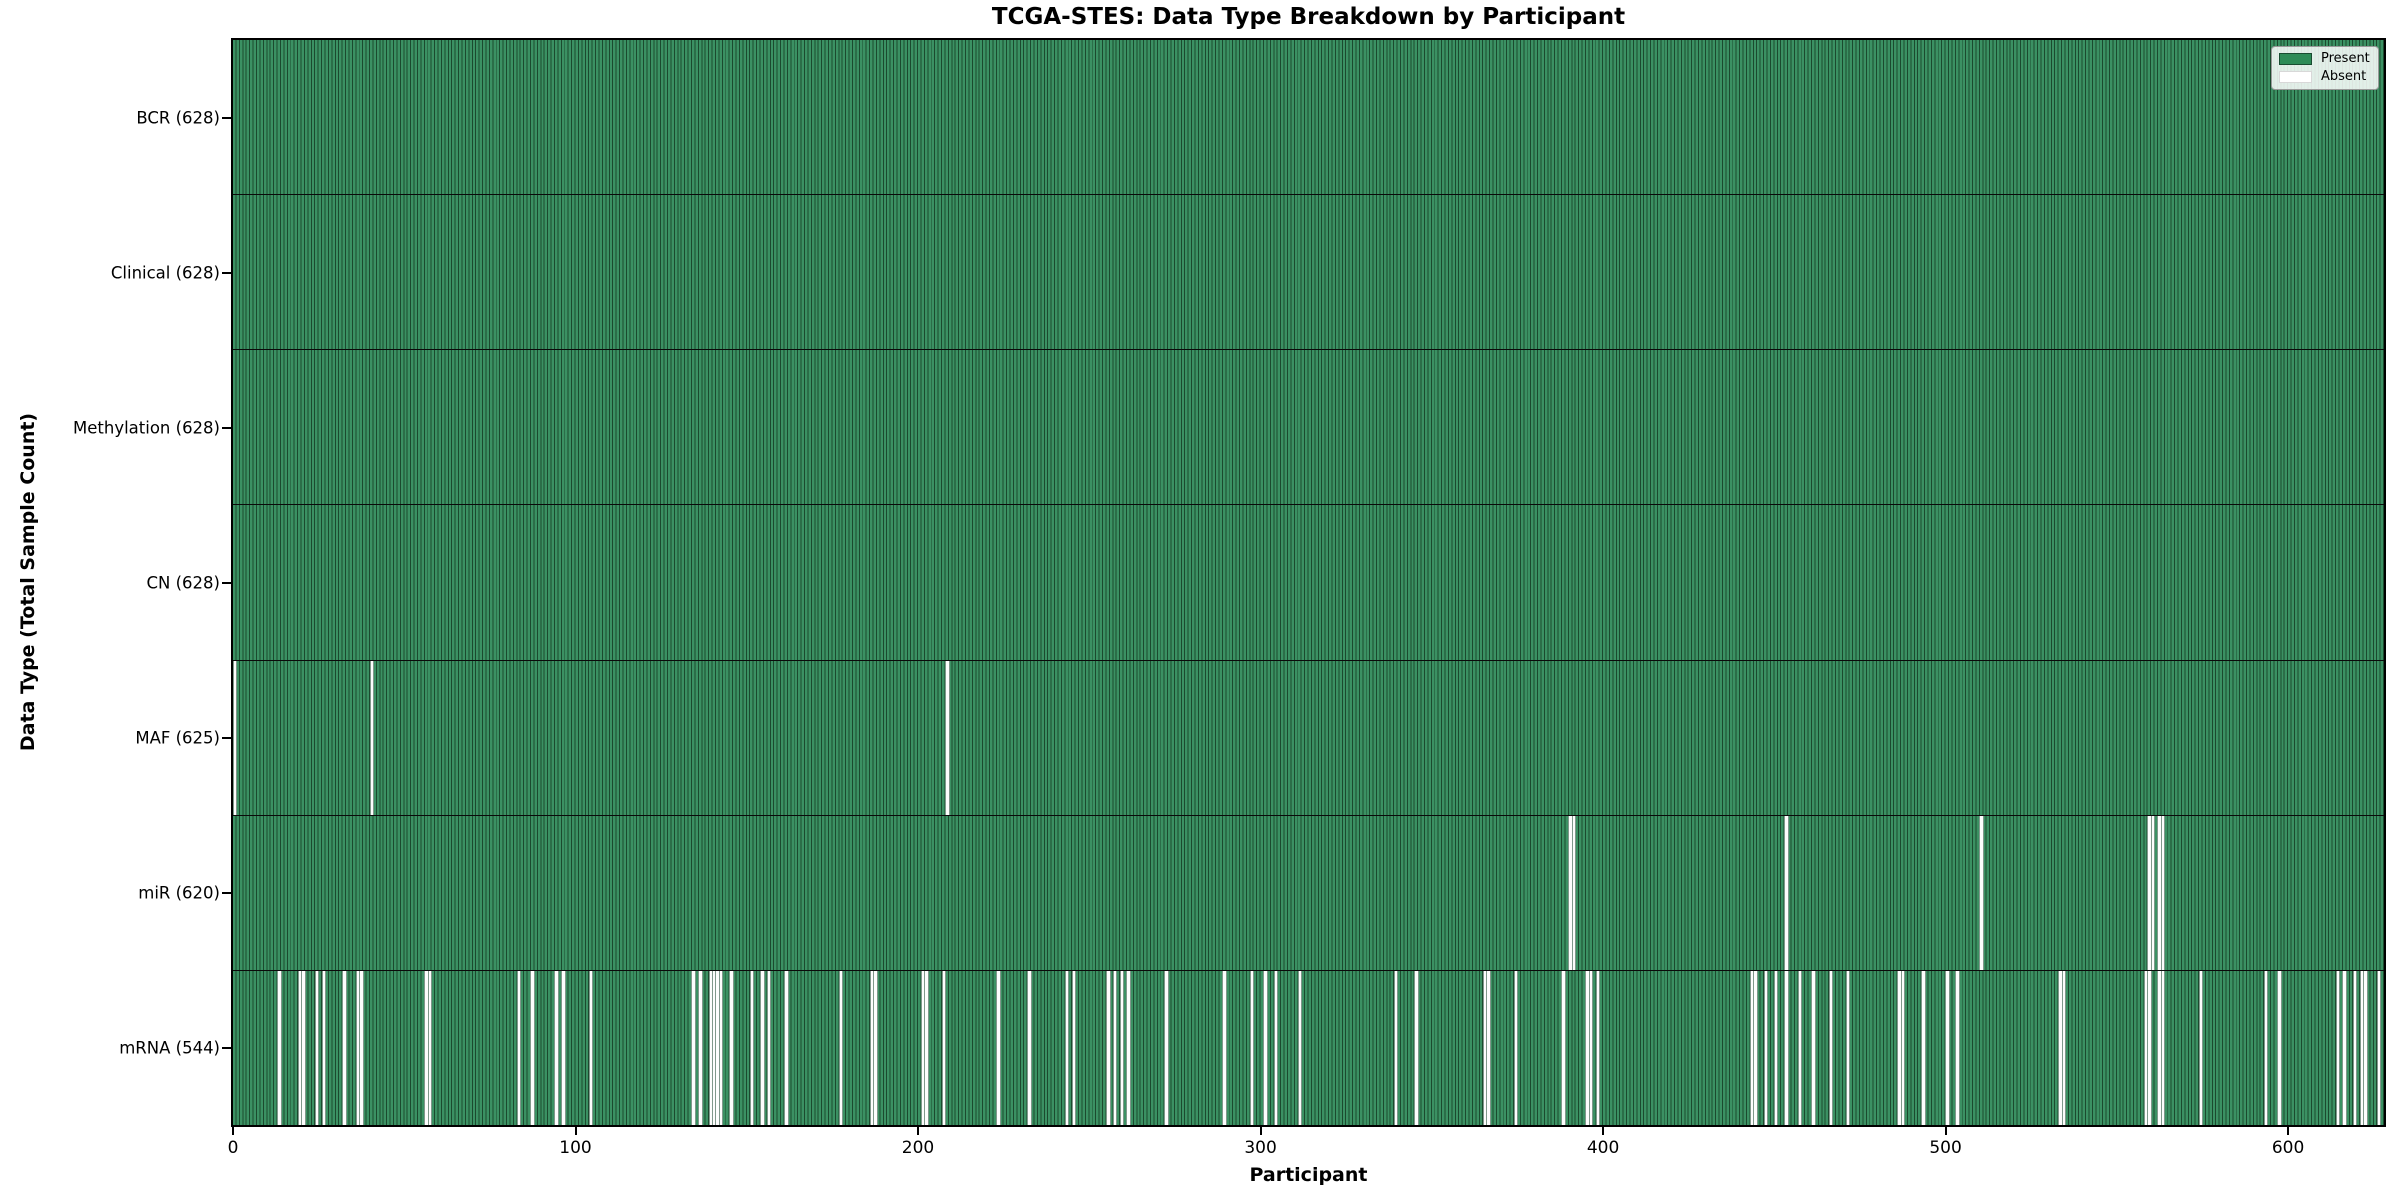 This screenshot has height=1200, width=2400. What do you see at coordinates (1603, 1148) in the screenshot?
I see `x-tick-label: 400` at bounding box center [1603, 1148].